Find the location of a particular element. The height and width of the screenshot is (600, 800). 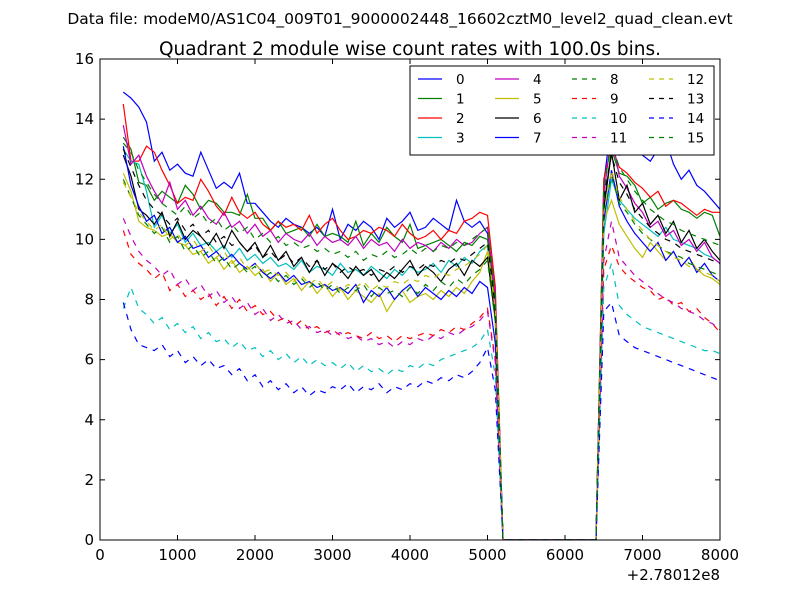

legend-label-0: 0 is located at coordinates (460, 80).